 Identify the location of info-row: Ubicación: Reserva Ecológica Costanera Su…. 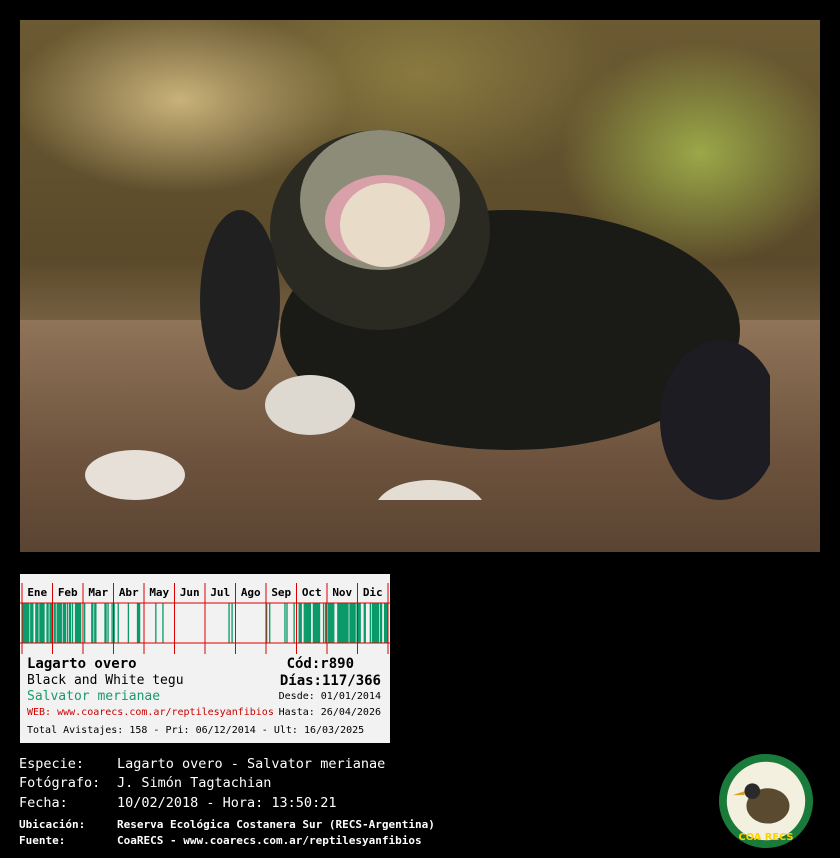
(227, 824).